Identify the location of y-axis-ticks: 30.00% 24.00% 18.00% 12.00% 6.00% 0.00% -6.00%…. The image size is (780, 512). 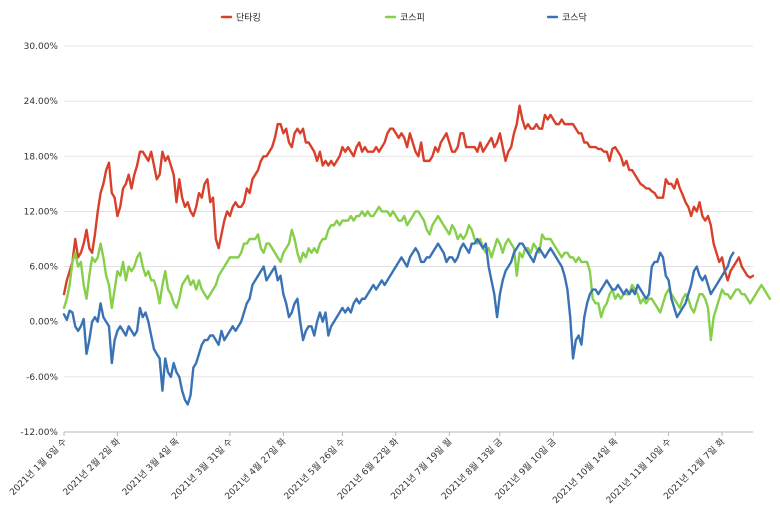
(39, 240).